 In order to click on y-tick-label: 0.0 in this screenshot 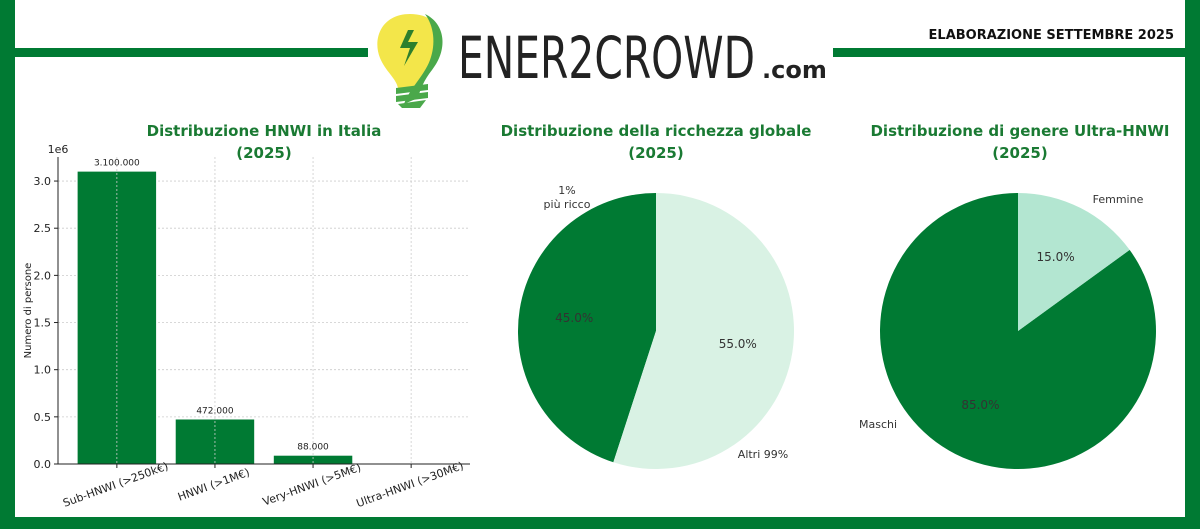, I will do `click(43, 464)`.